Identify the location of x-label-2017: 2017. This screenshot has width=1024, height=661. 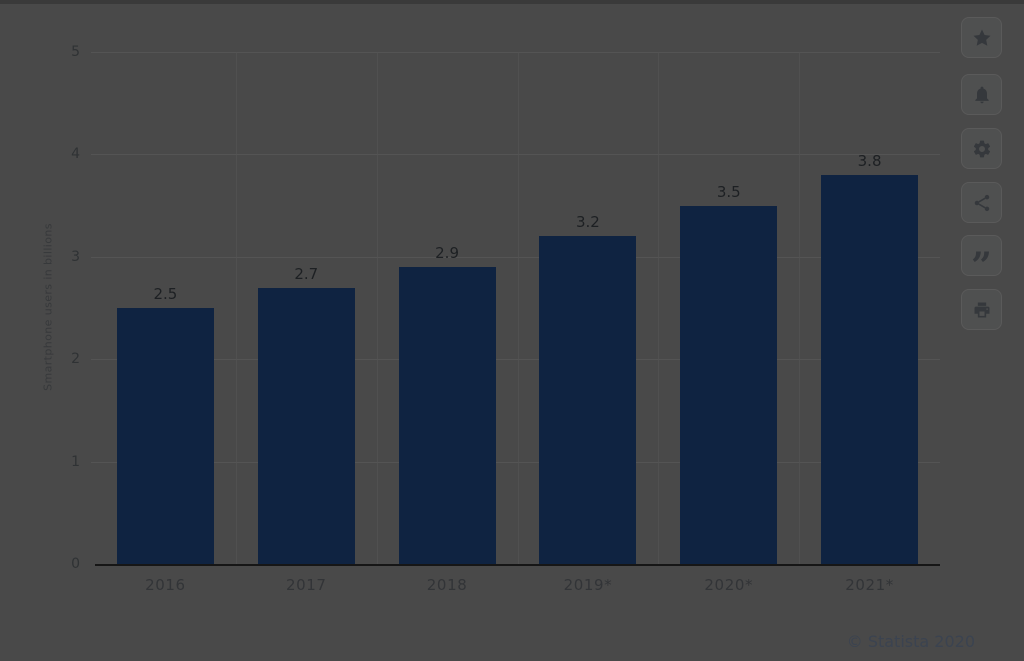
(306, 585).